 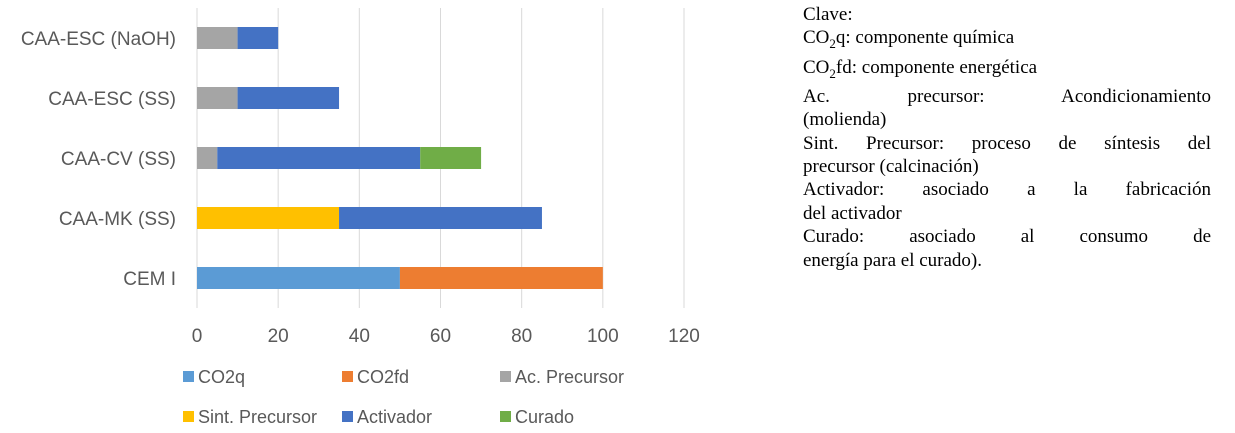 What do you see at coordinates (852, 213) in the screenshot?
I see `key-activador-line2: del activador` at bounding box center [852, 213].